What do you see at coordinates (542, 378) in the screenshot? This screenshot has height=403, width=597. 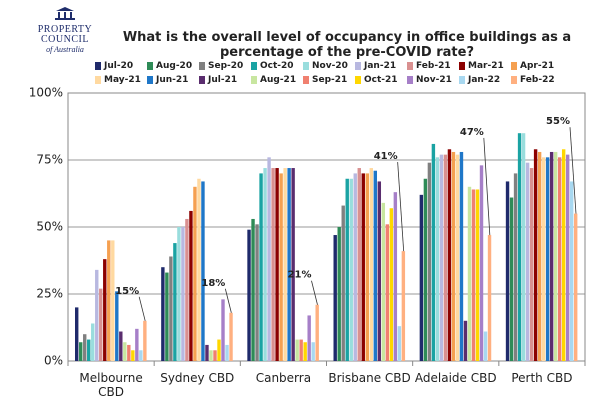 I see `x-tick-label: Perth CBD` at bounding box center [542, 378].